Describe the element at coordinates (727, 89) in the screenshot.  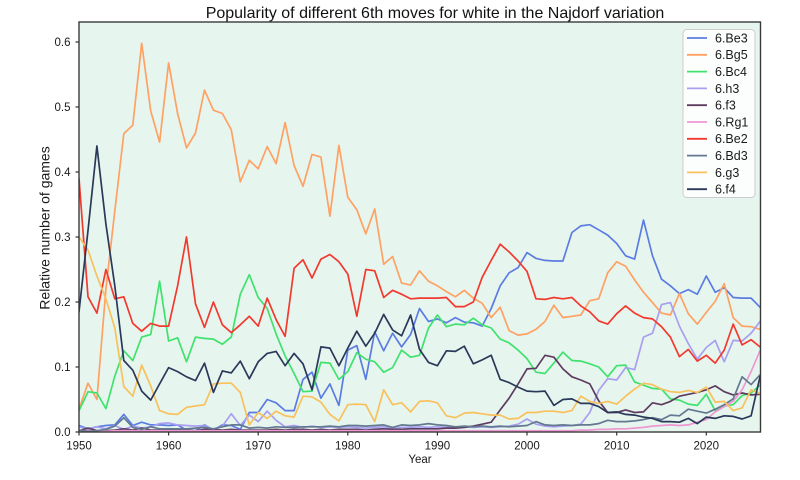
I see `svg-text: 6.h3` at that location.